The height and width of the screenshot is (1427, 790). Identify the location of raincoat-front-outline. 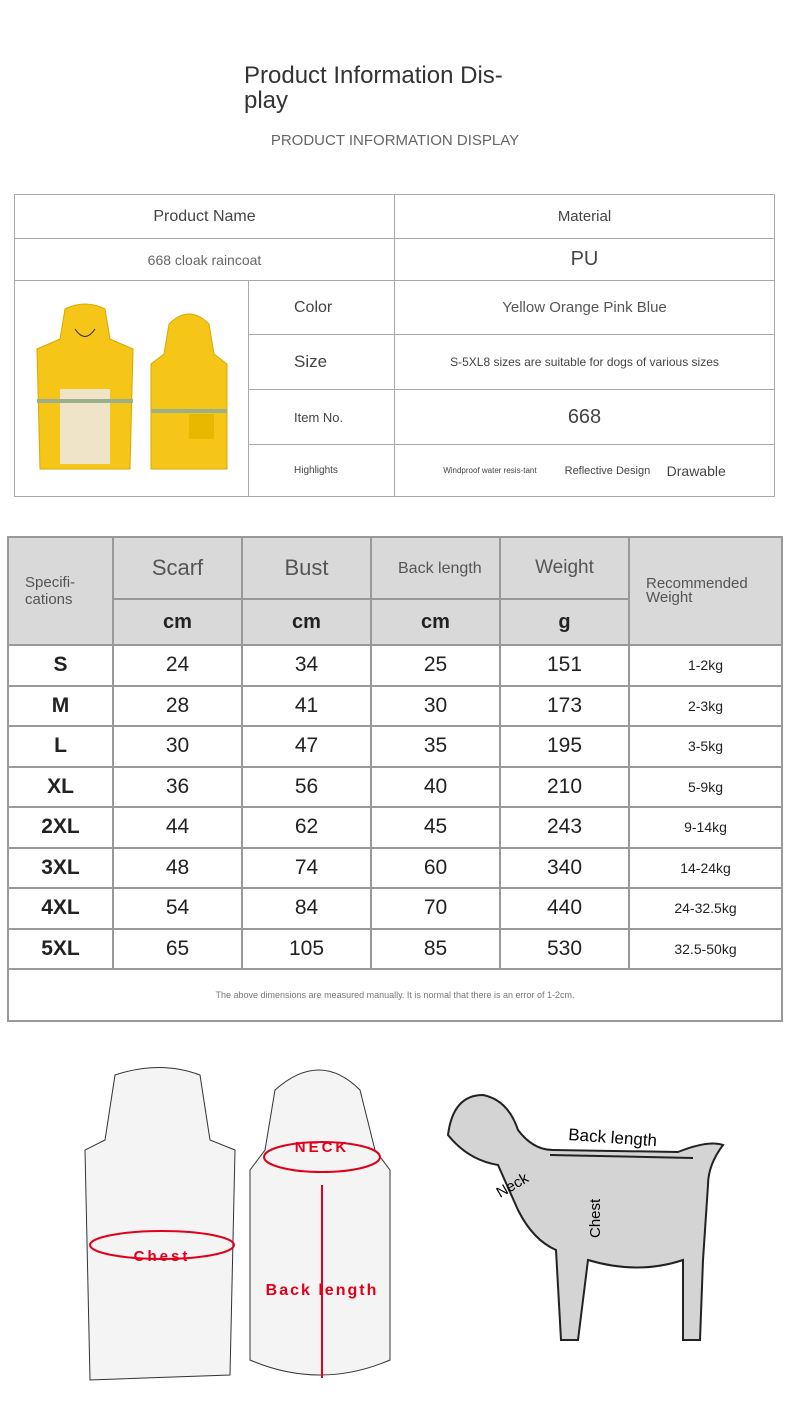
(160, 1224).